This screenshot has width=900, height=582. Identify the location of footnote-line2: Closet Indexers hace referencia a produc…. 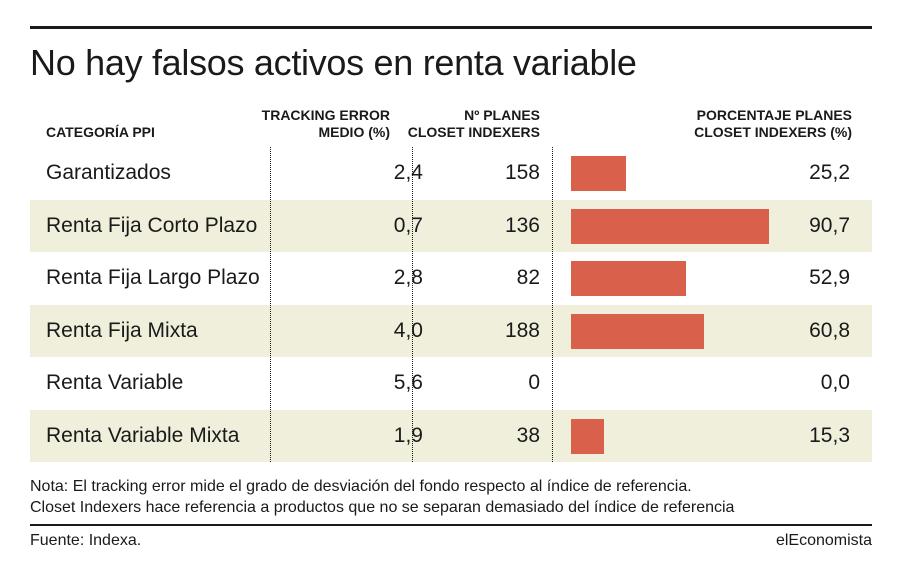
(382, 507).